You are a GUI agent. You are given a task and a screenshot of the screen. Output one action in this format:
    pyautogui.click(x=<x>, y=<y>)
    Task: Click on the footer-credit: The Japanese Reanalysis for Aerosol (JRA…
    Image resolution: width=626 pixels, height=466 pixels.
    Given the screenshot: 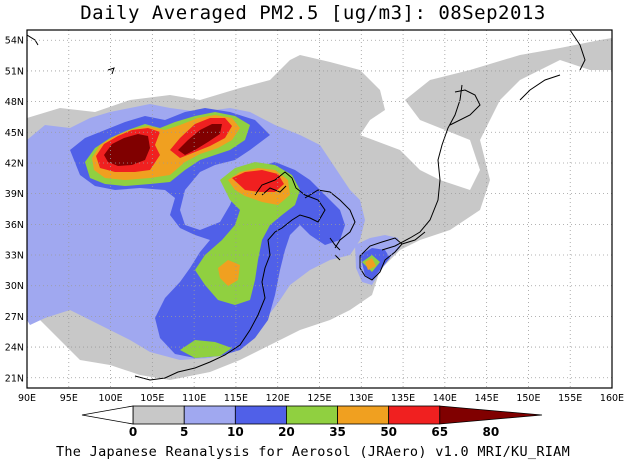 What is the action you would take?
    pyautogui.click(x=313, y=452)
    